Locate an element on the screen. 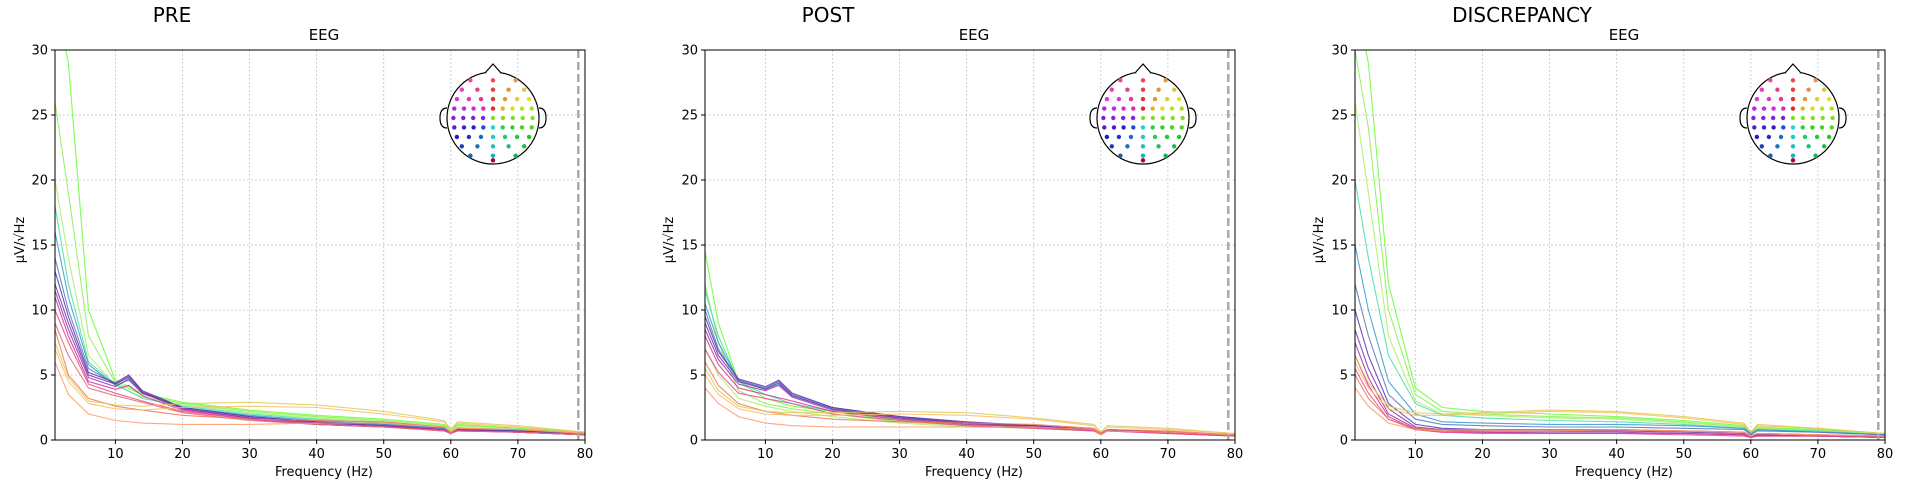  x-tick-label-discrepancy: 70 is located at coordinates (1818, 454).